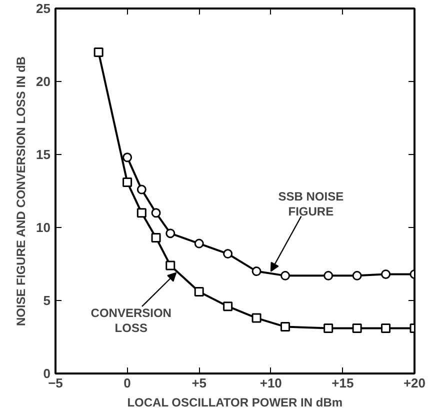  Describe the element at coordinates (43, 154) in the screenshot. I see `y-tick-label: 15` at that location.